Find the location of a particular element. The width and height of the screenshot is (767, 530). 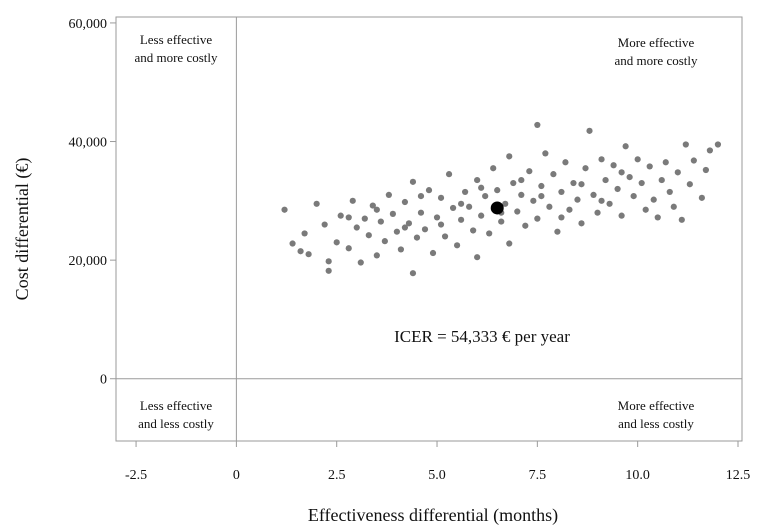

quadrant-top-right-line-2: and more costly is located at coordinates (656, 60).